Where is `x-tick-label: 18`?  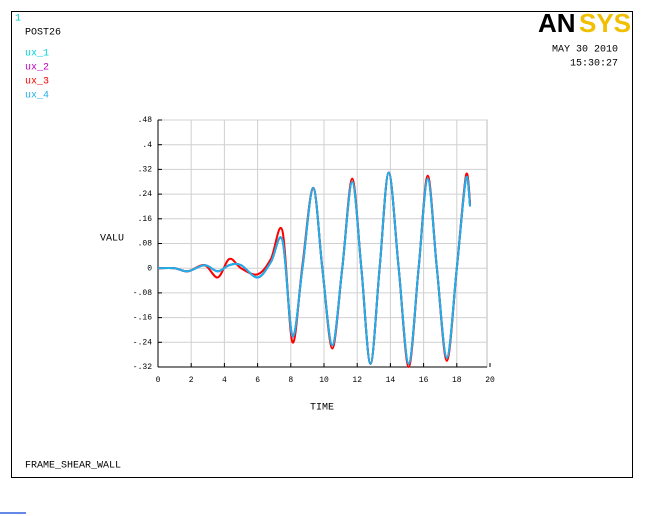 x-tick-label: 18 is located at coordinates (457, 380).